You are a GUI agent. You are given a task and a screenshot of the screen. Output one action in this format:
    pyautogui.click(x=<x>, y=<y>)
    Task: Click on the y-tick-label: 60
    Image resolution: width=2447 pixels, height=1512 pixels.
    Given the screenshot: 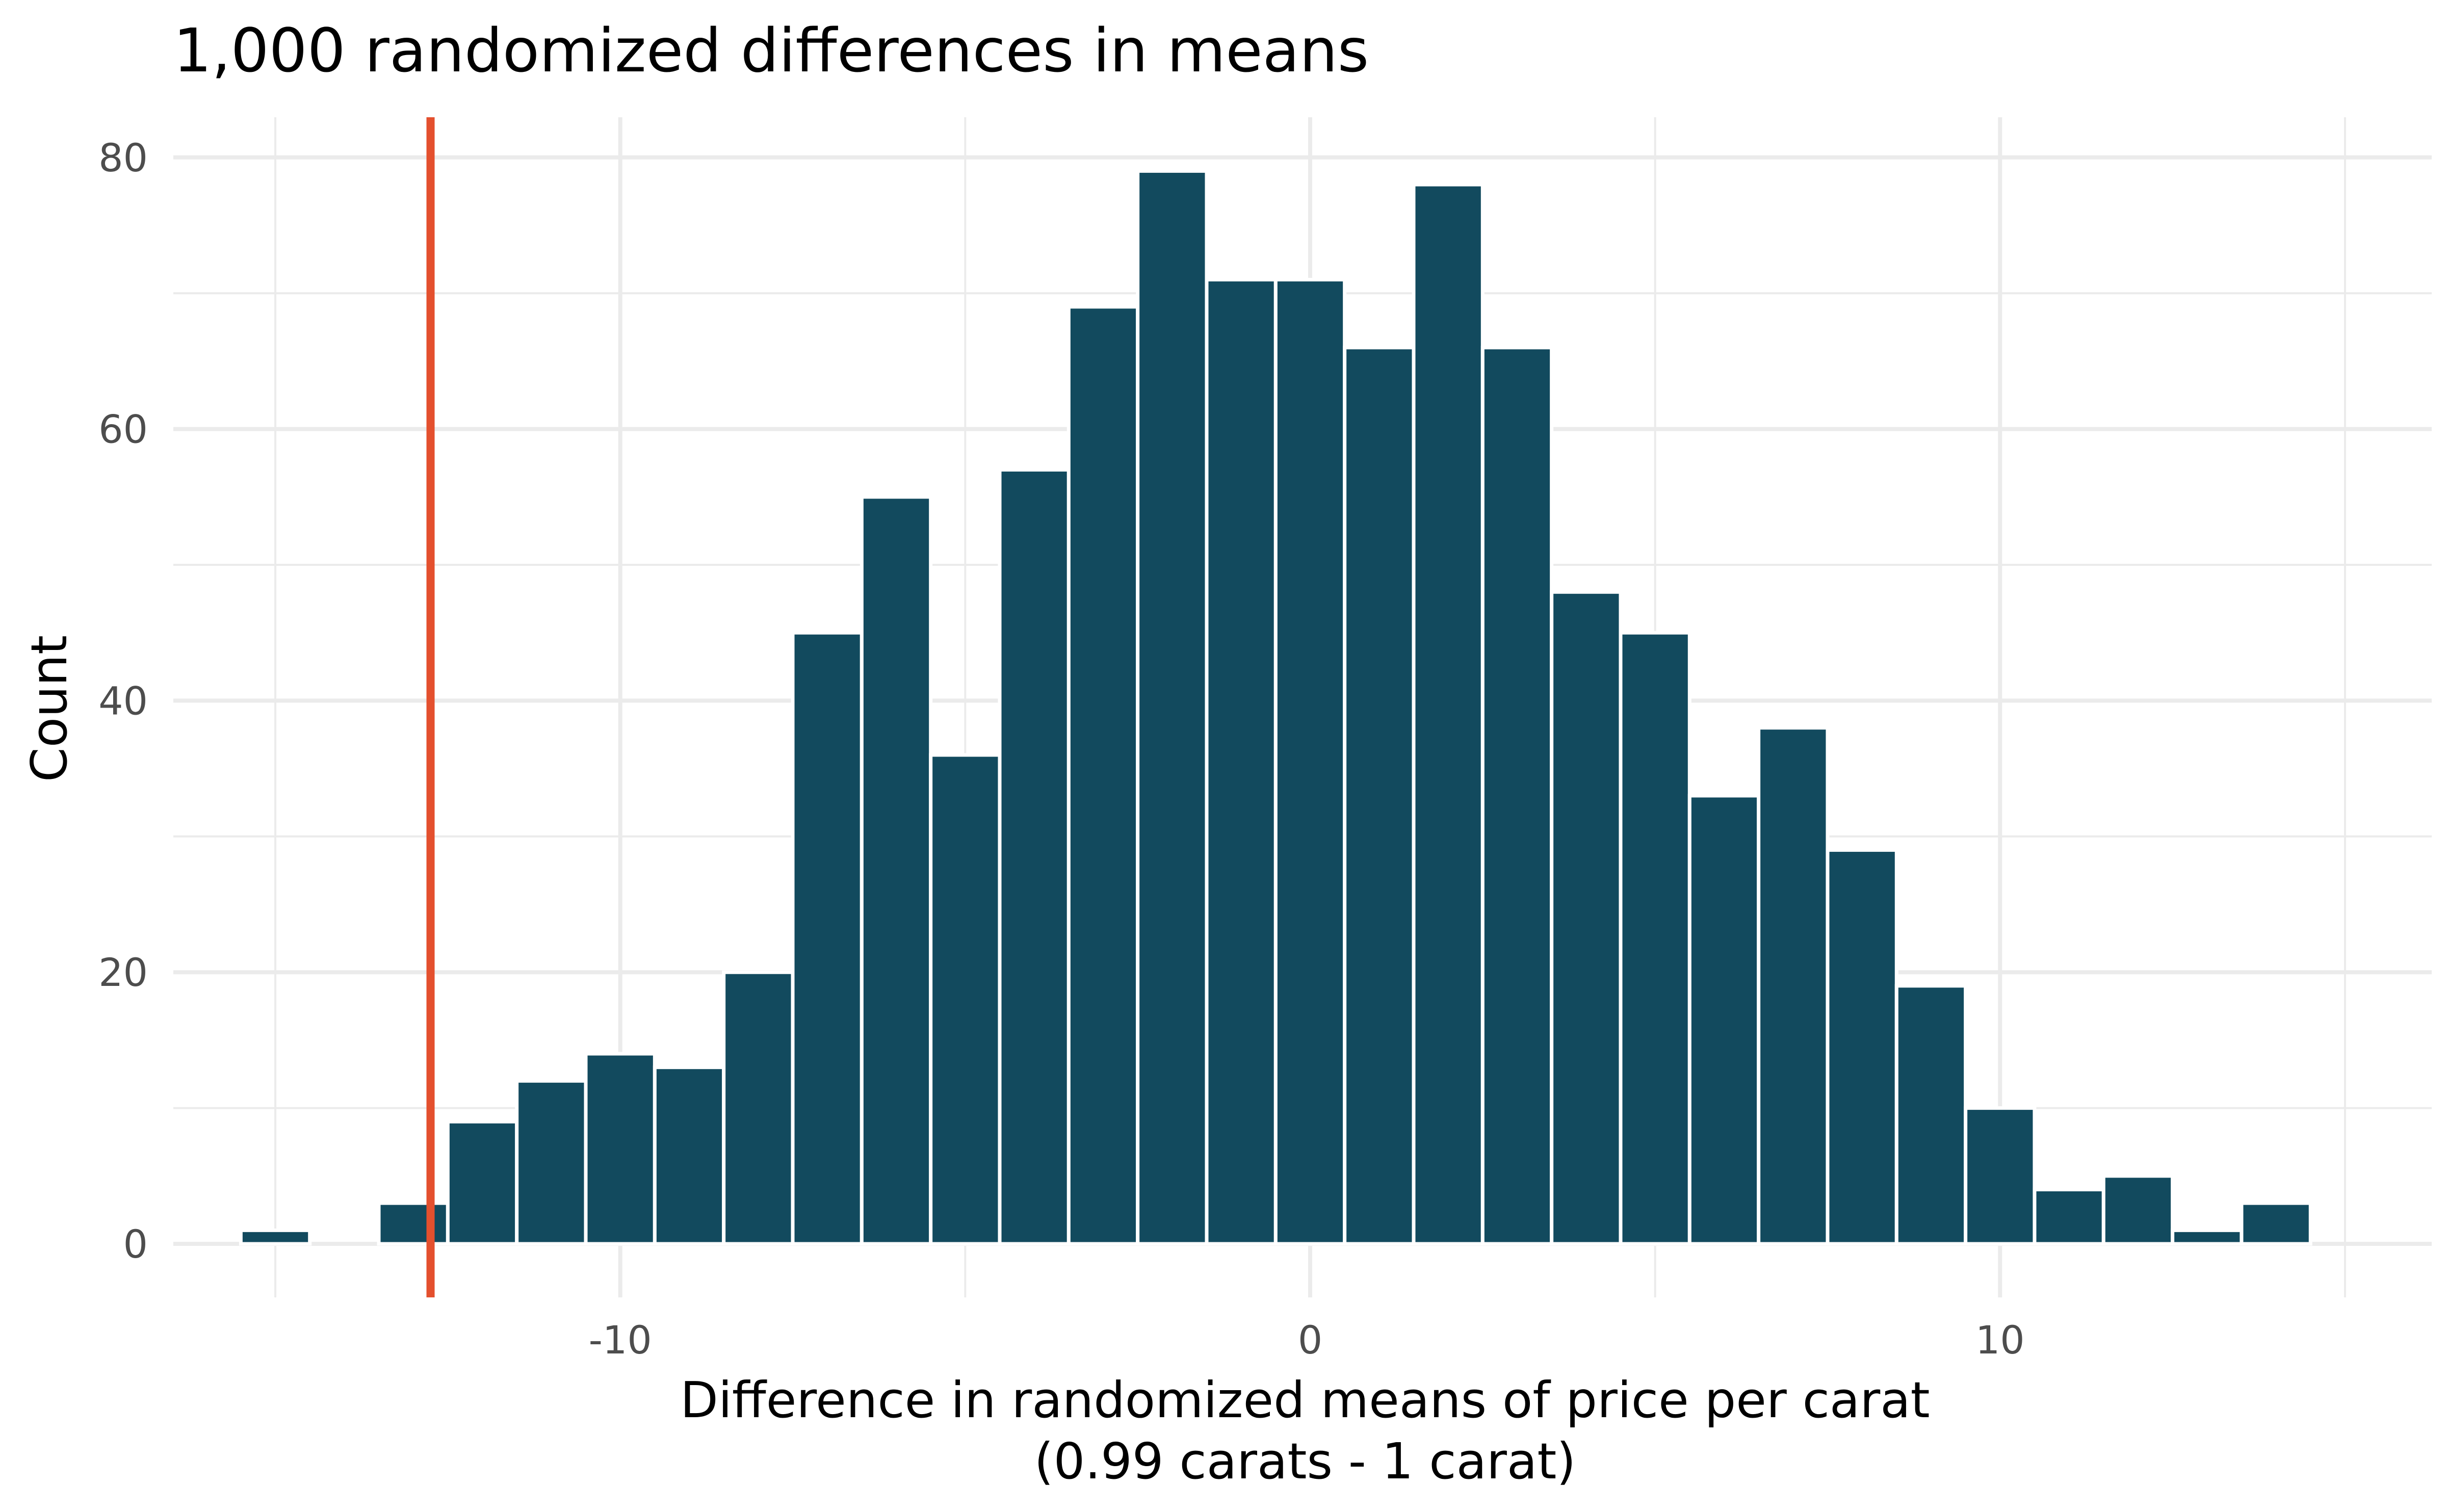 What is the action you would take?
    pyautogui.click(x=123, y=429)
    